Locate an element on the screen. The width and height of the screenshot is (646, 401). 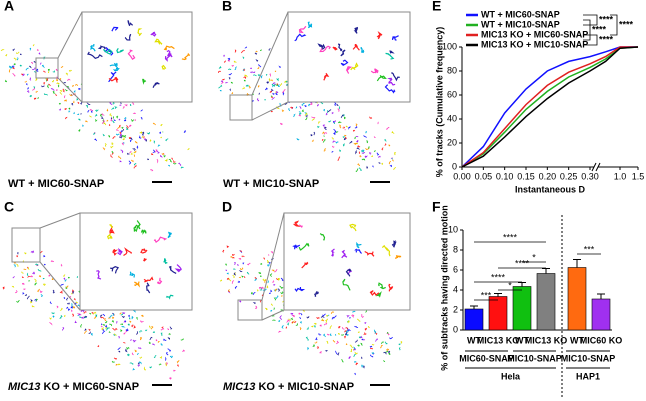
panel-label: D is located at coordinates (227, 207).